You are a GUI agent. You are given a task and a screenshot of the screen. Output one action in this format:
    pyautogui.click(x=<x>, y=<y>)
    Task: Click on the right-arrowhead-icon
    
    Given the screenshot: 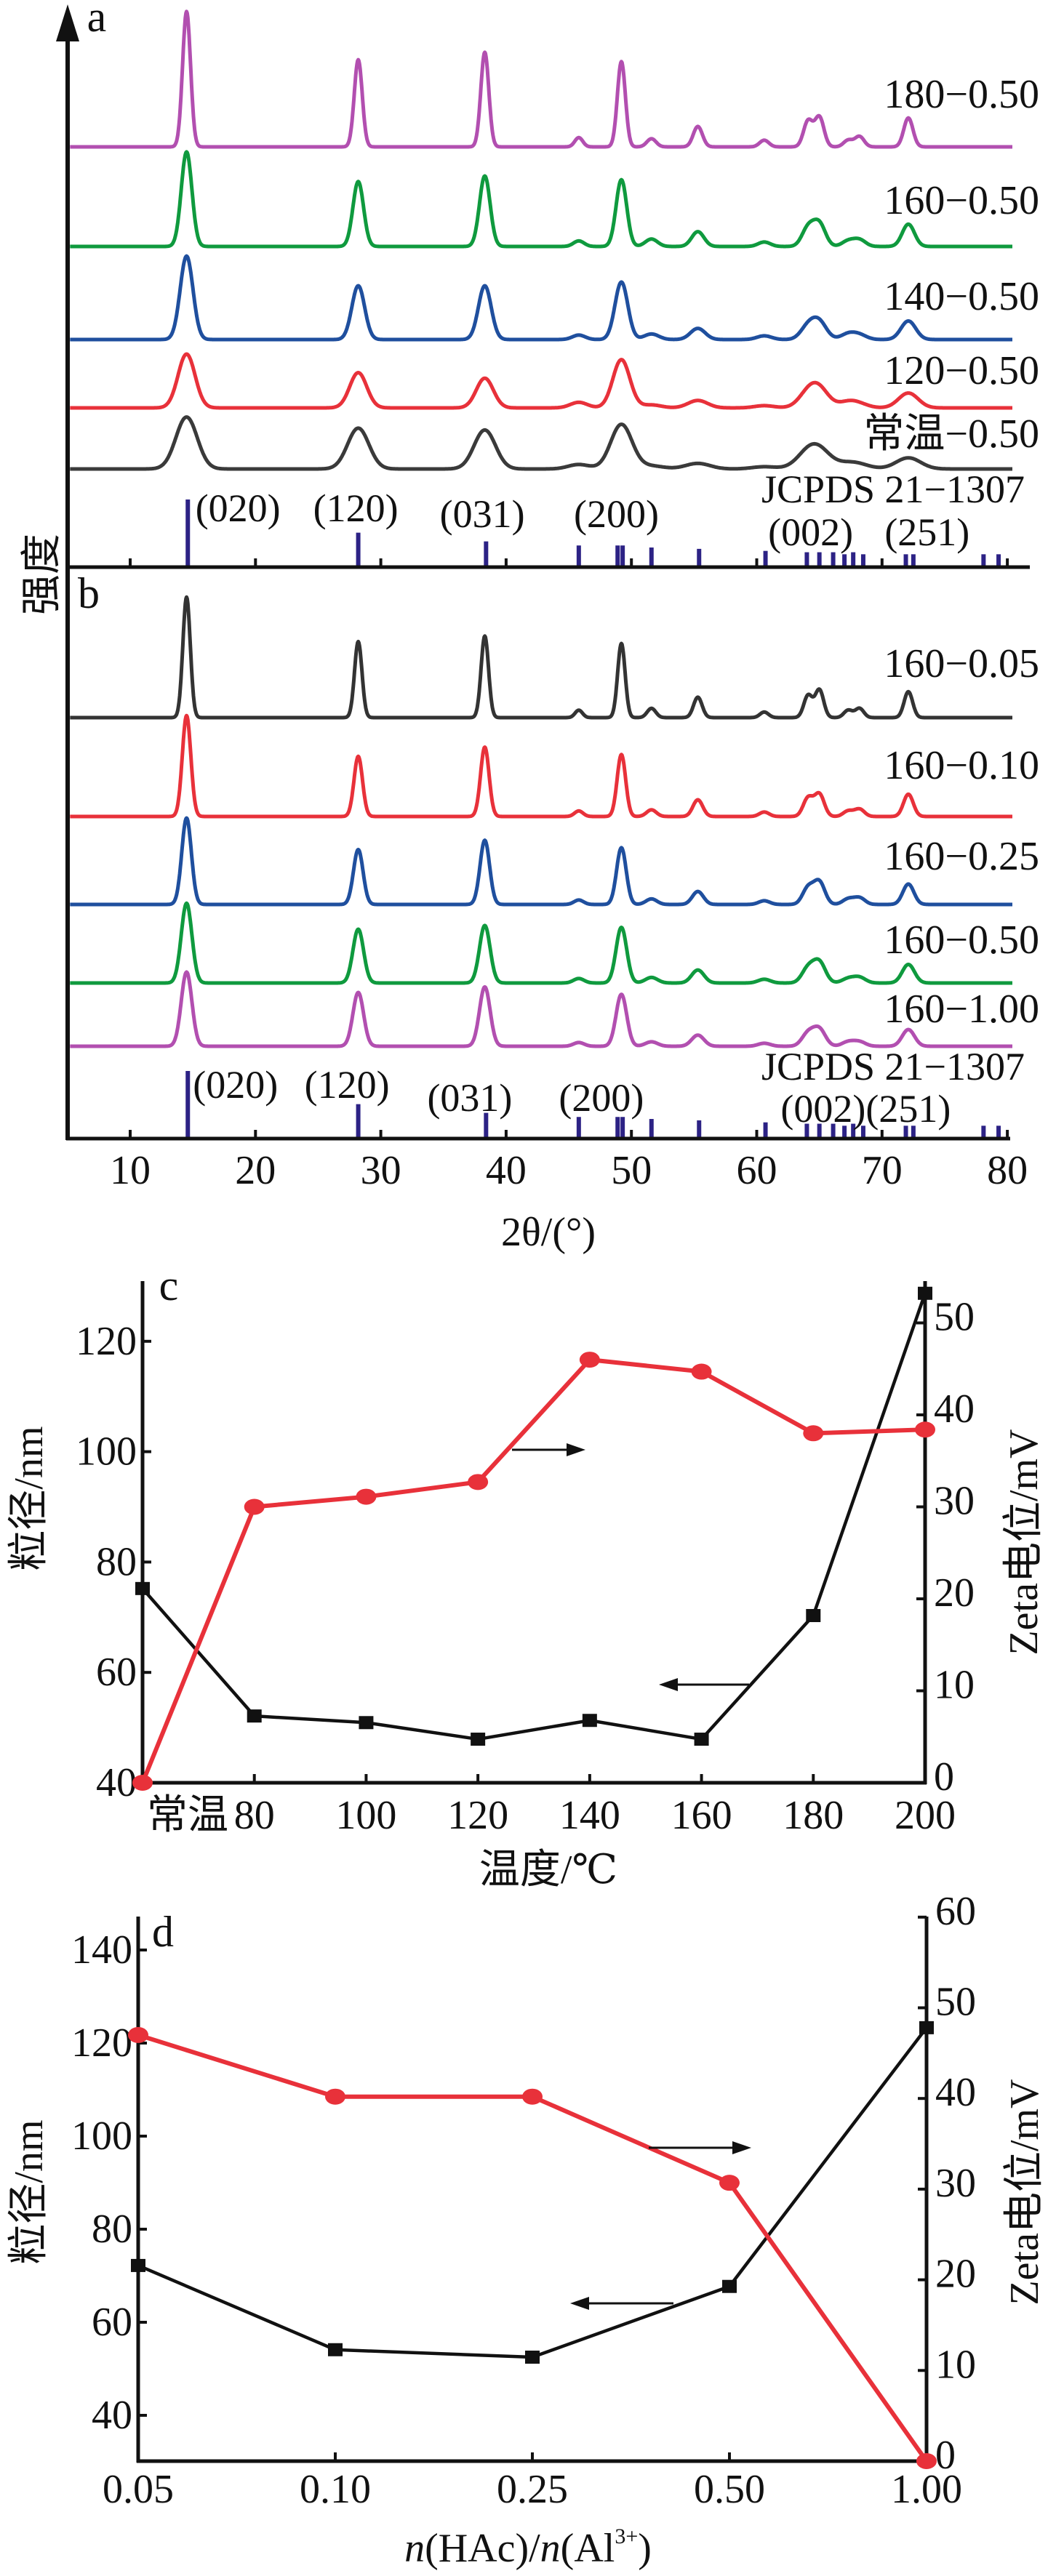 What is the action you would take?
    pyautogui.click(x=741, y=2147)
    